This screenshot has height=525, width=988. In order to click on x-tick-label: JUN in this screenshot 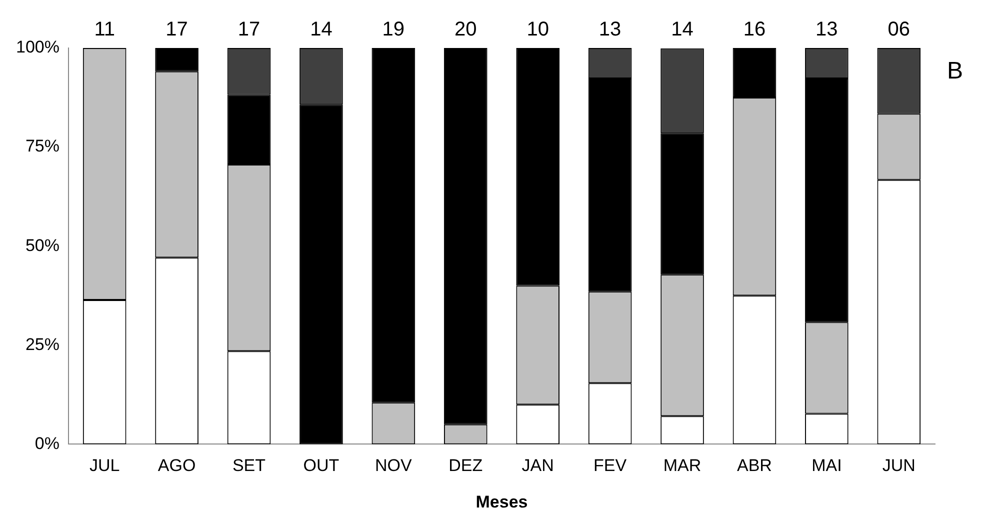, I will do `click(899, 466)`.